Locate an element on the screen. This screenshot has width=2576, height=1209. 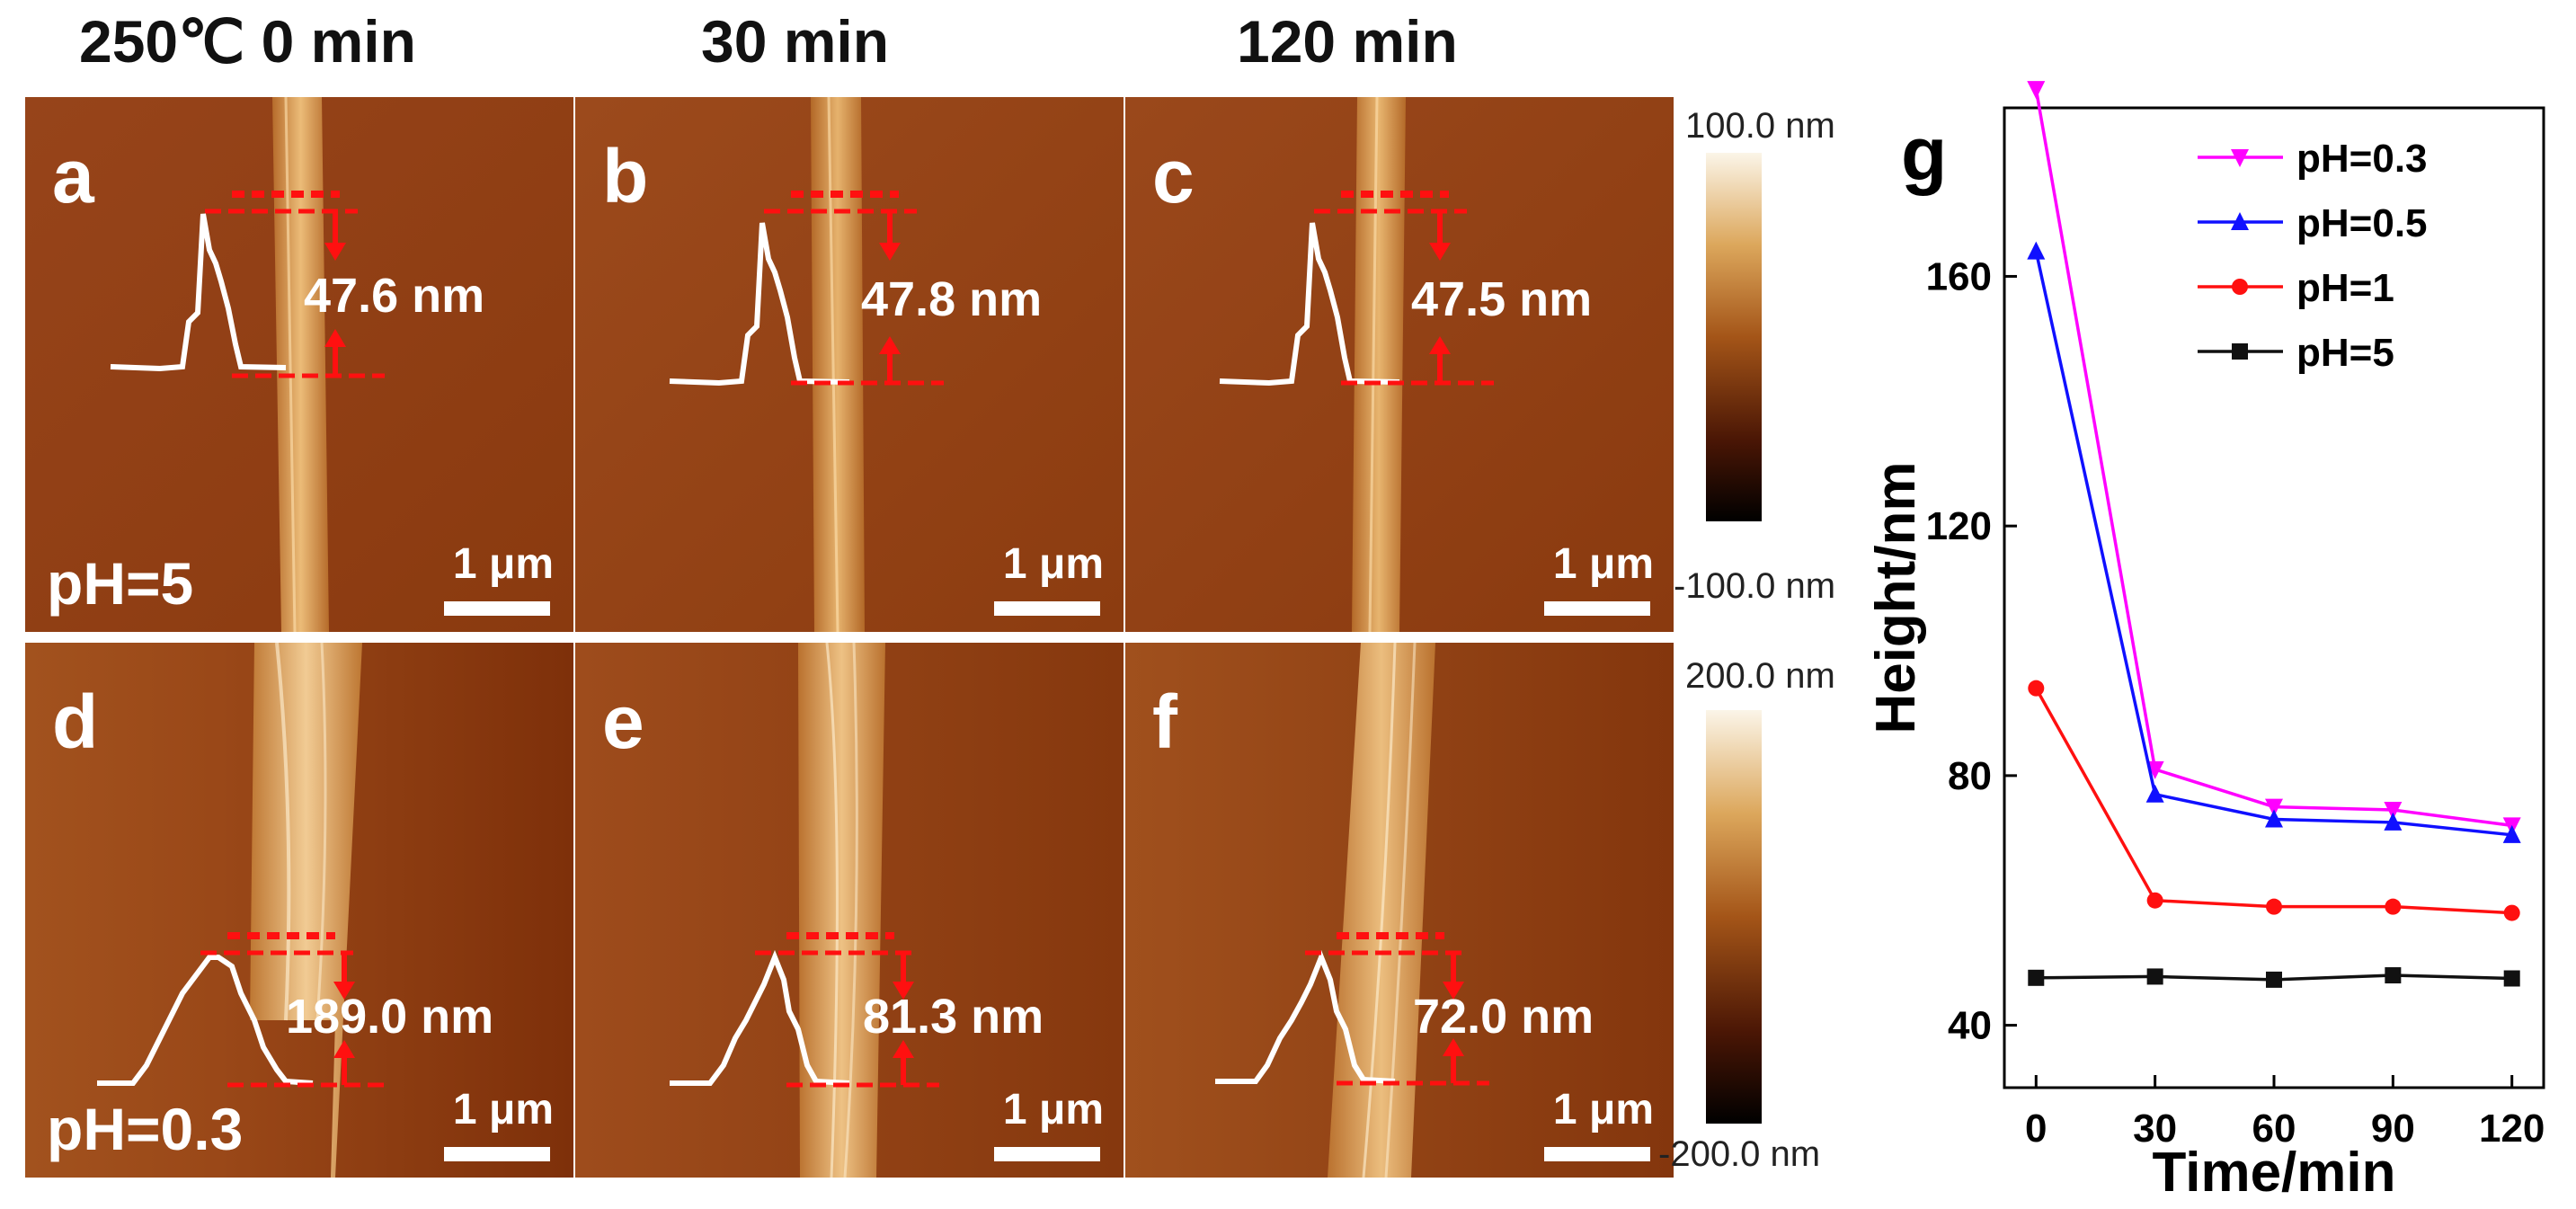
x-tick-label: 60 is located at coordinates (2274, 1129).